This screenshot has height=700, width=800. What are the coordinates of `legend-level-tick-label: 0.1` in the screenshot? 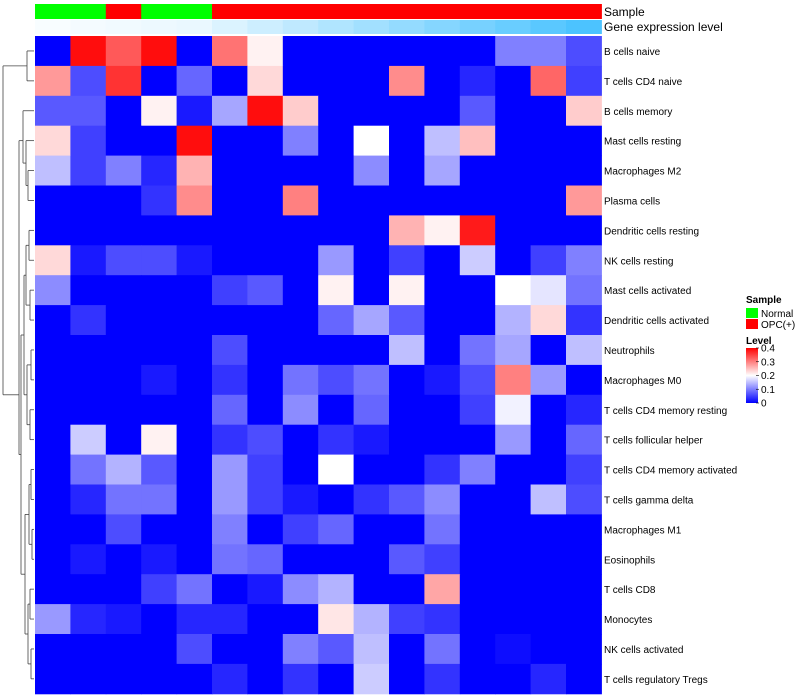 It's located at (768, 390).